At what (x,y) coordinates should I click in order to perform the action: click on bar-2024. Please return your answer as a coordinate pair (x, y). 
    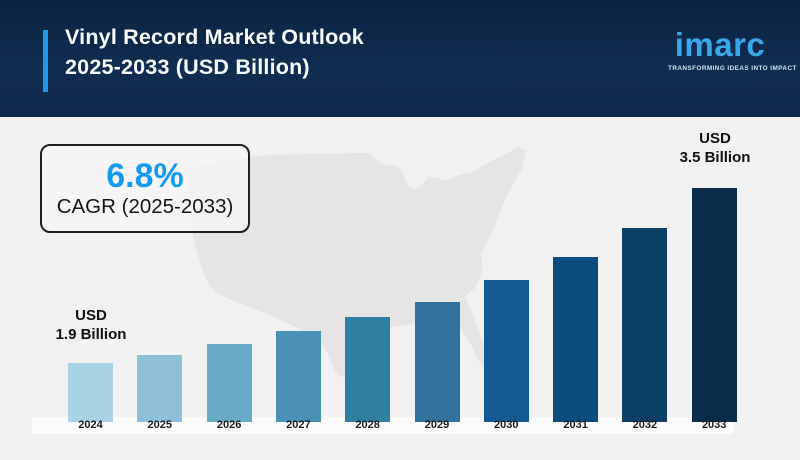
    Looking at the image, I should click on (90, 392).